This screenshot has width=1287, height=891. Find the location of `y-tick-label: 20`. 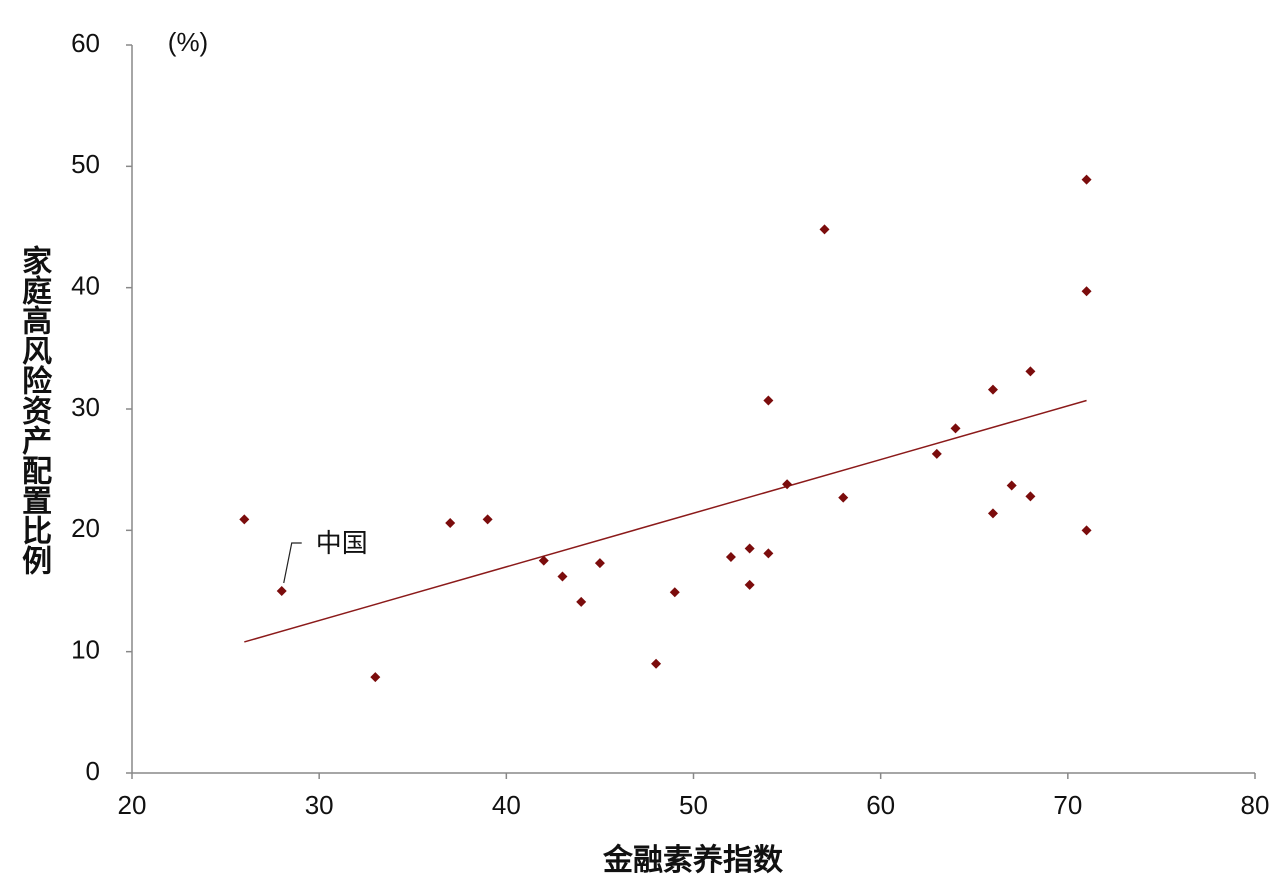

y-tick-label: 20 is located at coordinates (85, 528).